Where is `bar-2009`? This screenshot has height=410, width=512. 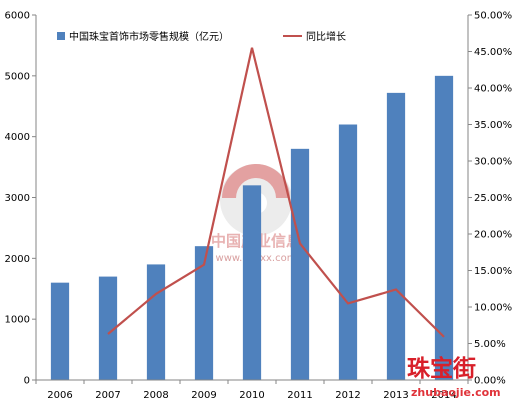 bar-2009 is located at coordinates (204, 313).